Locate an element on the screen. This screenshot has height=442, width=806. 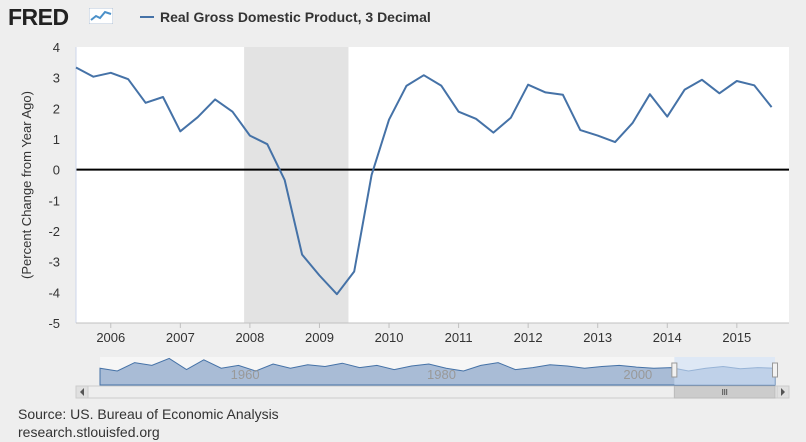
navigator-year-label: 2000 is located at coordinates (637, 374).